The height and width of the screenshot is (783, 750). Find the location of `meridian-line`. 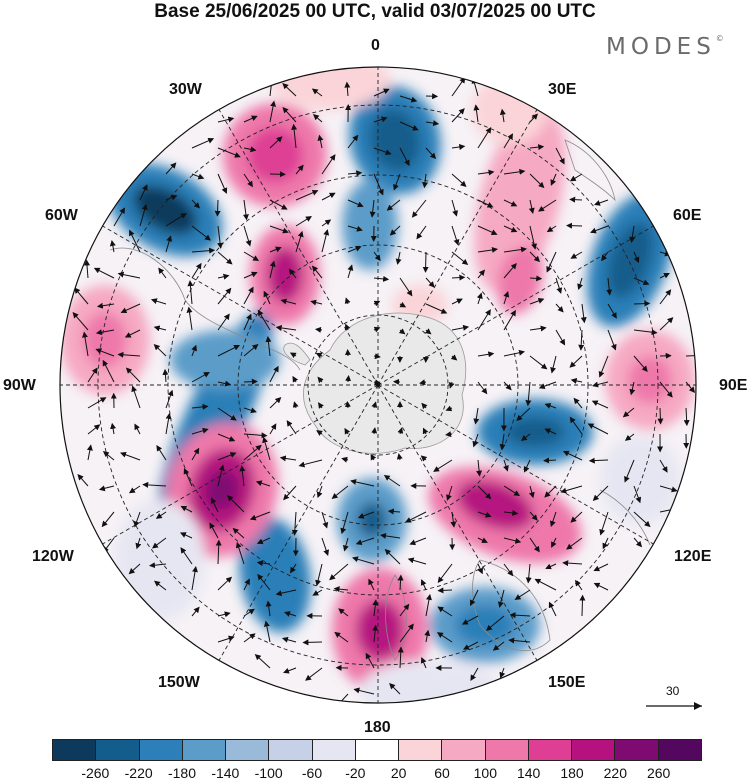

meridian-line is located at coordinates (239, 305).